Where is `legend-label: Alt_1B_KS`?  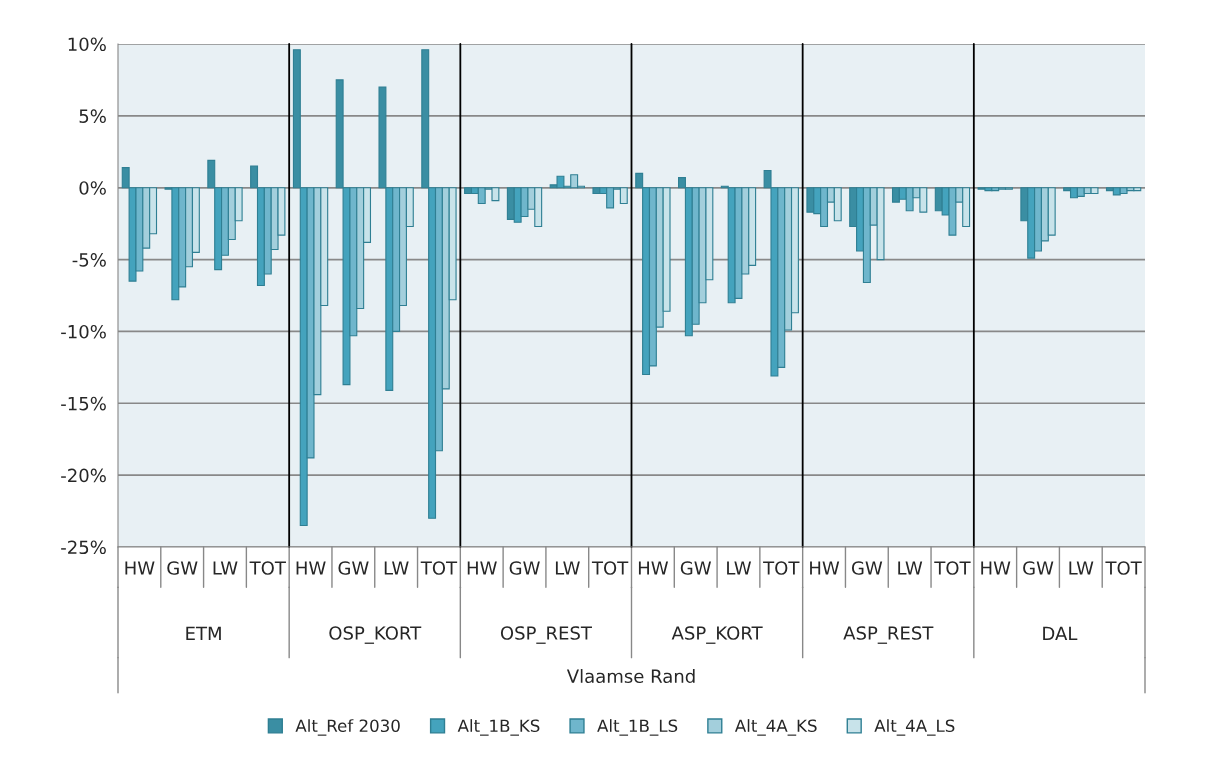
legend-label: Alt_1B_KS is located at coordinates (498, 727).